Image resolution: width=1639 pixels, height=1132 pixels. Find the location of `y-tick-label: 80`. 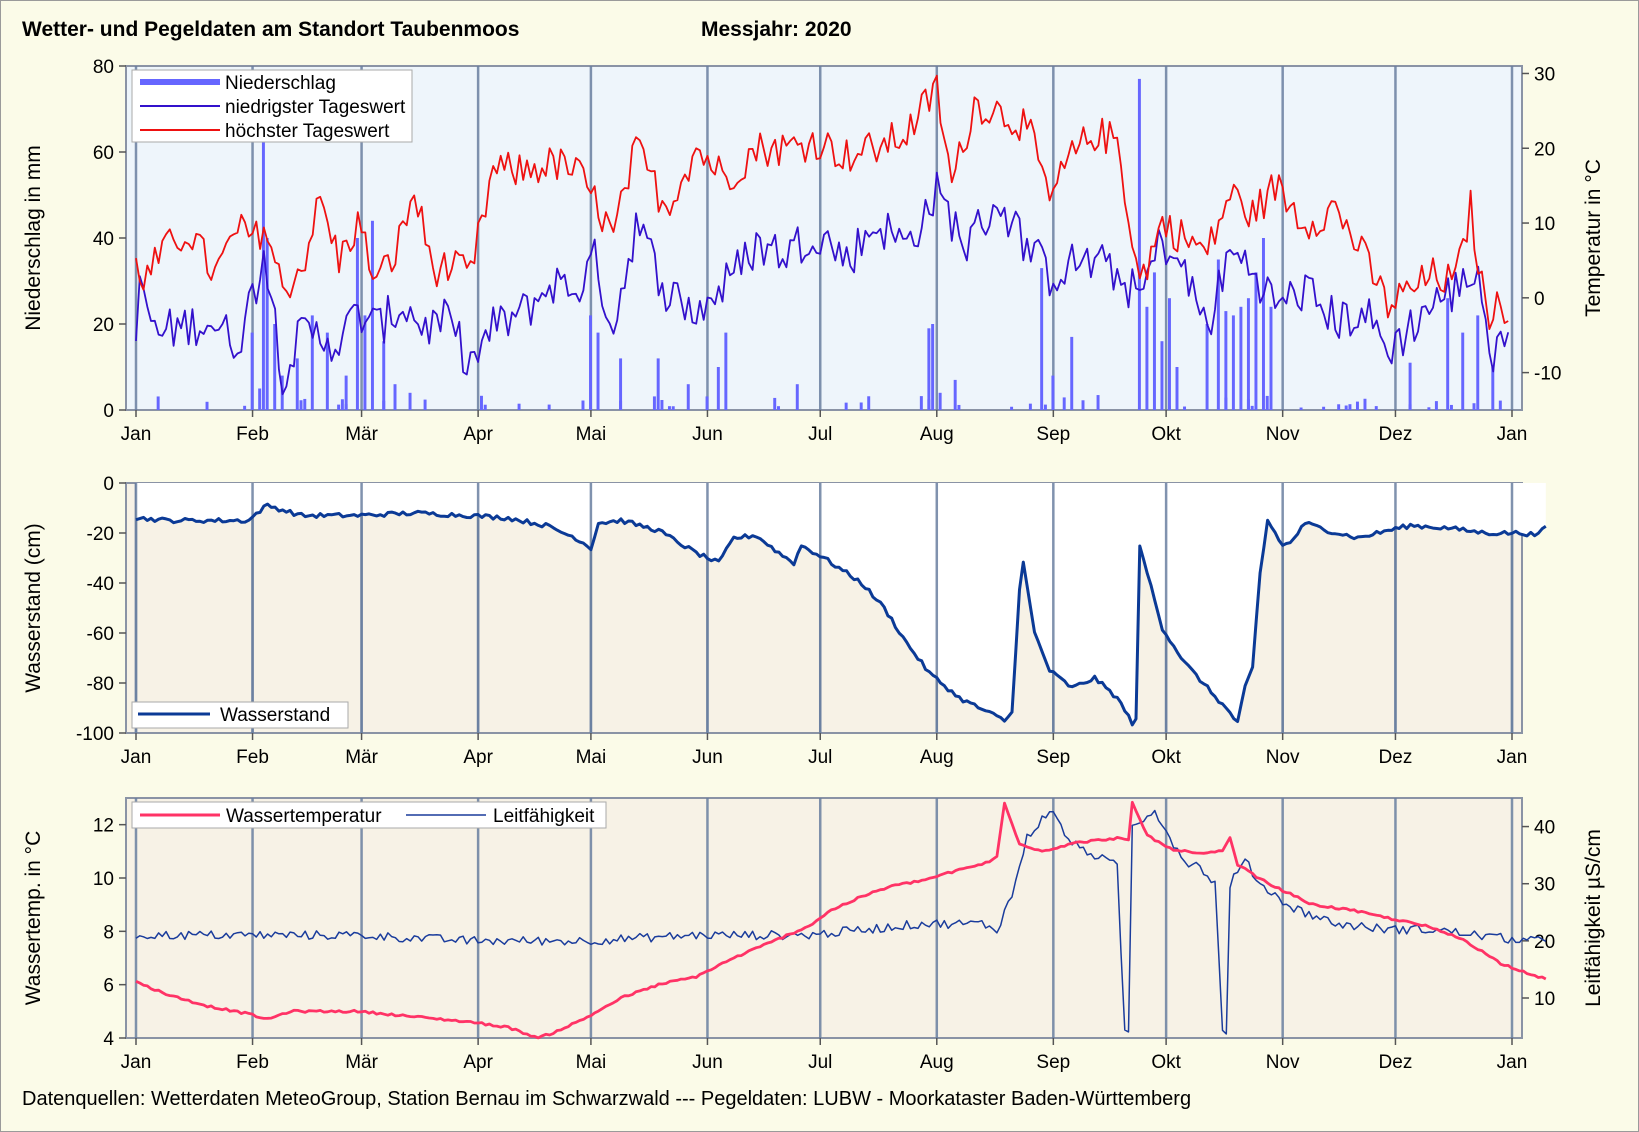

y-tick-label: 80 is located at coordinates (103, 67).